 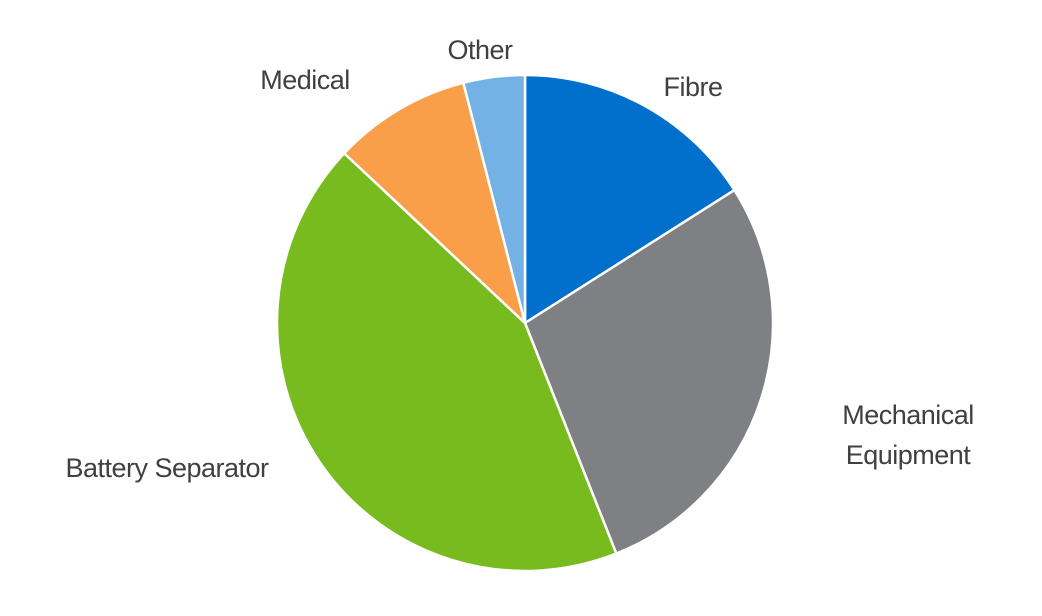 I want to click on slice-label: Other, so click(x=480, y=50).